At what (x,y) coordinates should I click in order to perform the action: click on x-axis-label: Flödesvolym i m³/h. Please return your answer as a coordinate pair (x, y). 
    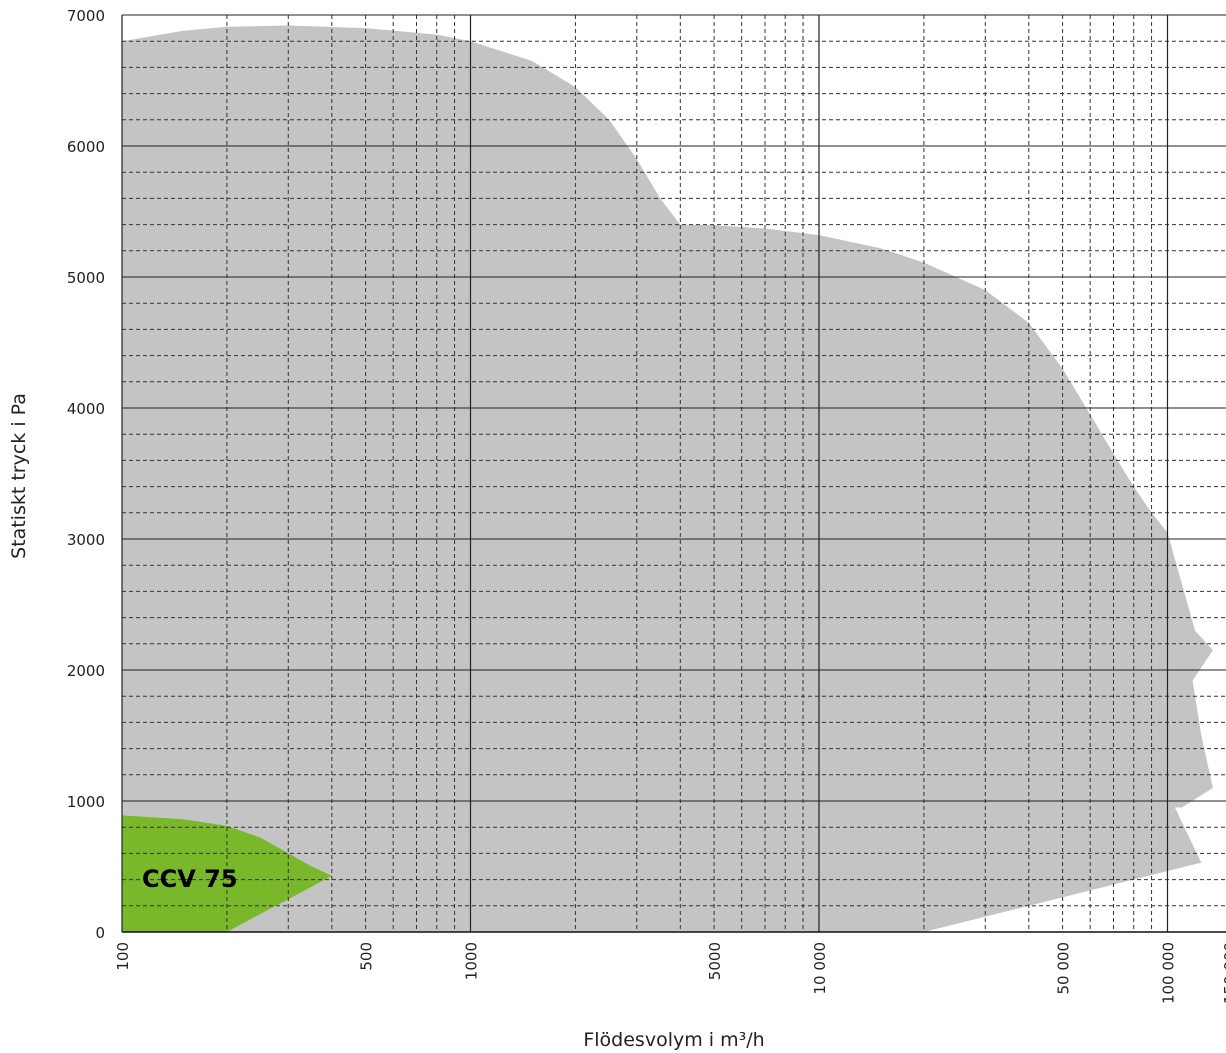
    Looking at the image, I should click on (673, 1040).